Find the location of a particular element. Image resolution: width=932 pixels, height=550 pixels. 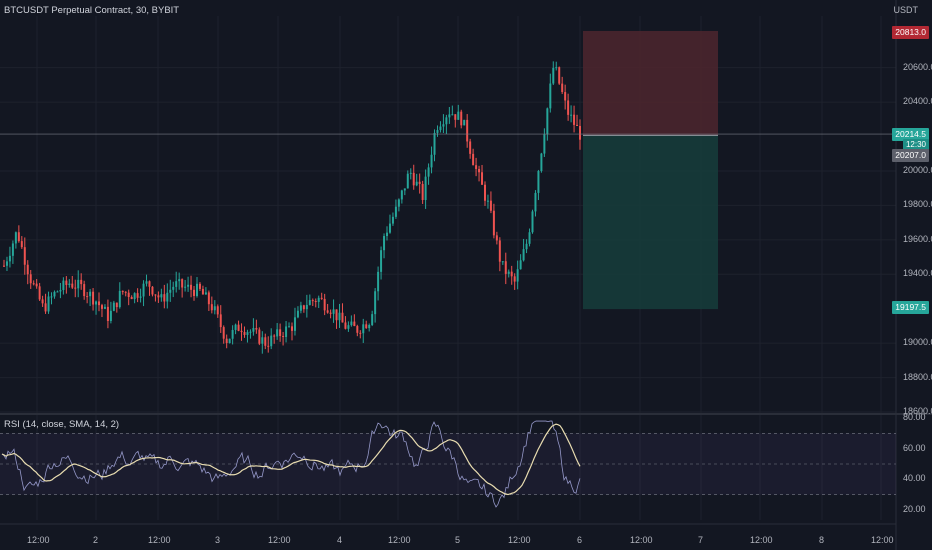

position-zones is located at coordinates (650, 170).